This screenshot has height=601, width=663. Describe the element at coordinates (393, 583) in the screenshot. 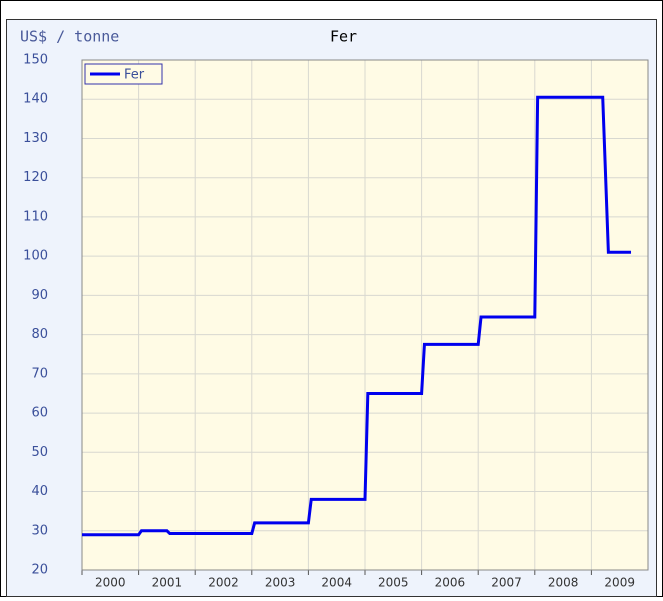

I see `x-tick-label: 2005` at that location.